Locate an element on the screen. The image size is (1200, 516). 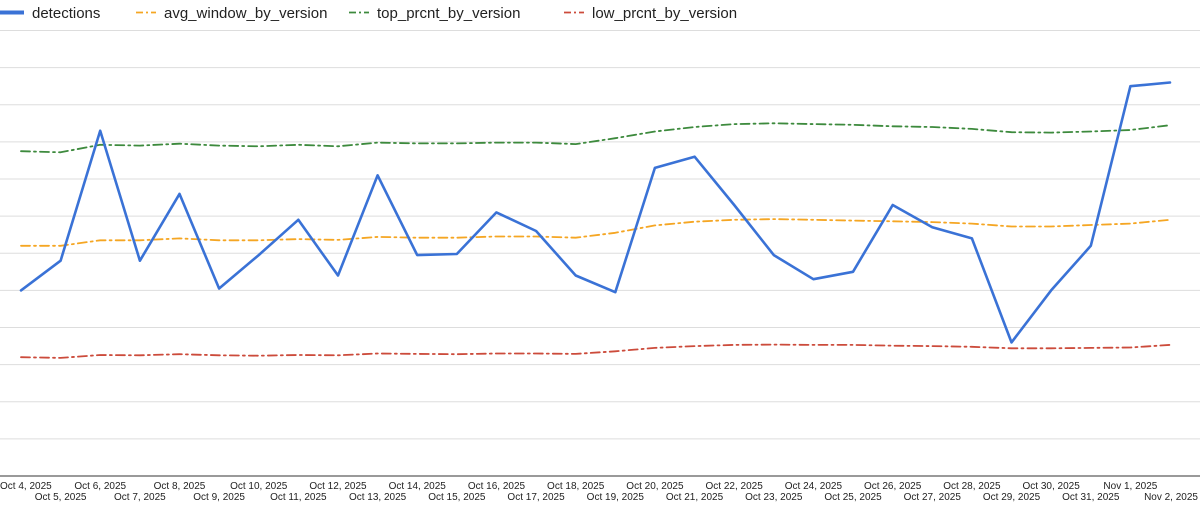
legend-label: top_prcnt_by_version is located at coordinates (448, 13).